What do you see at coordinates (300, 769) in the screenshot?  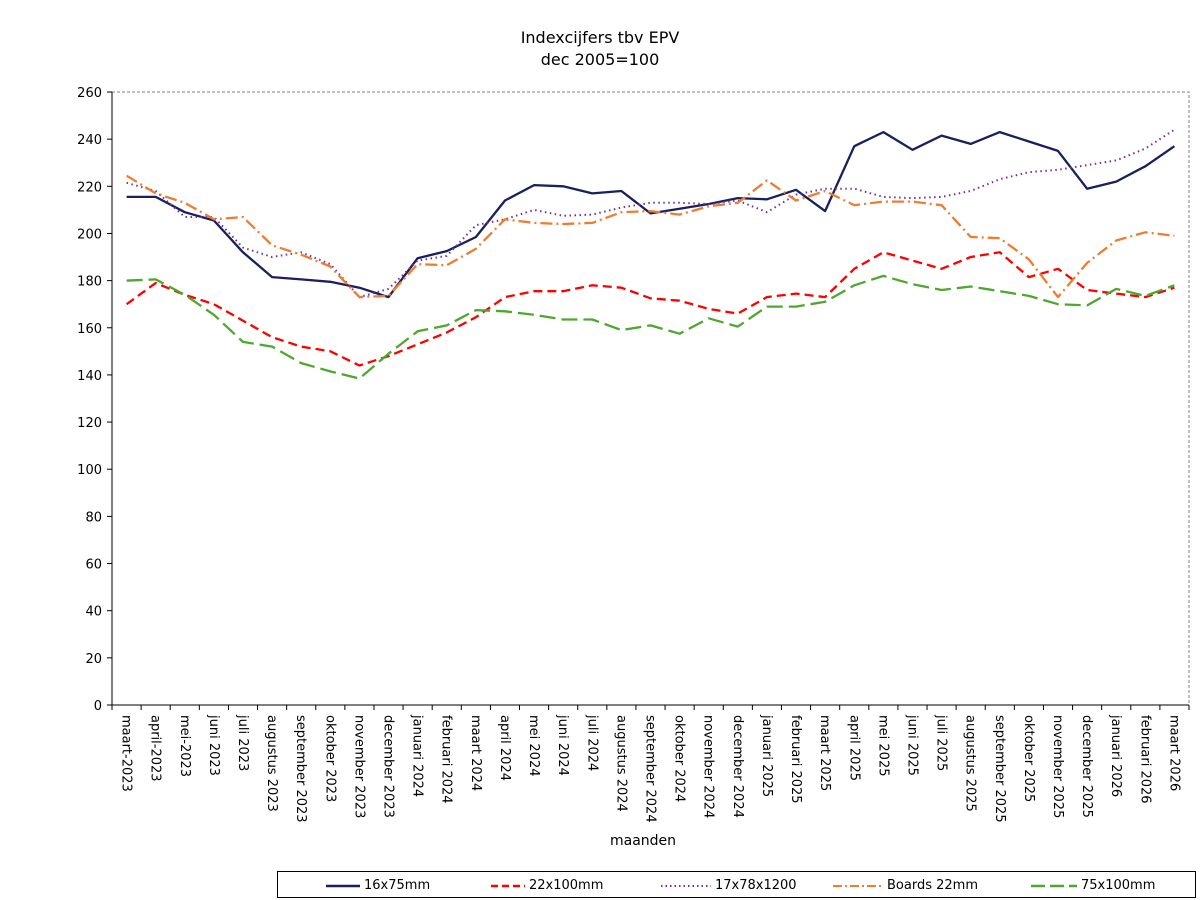 I see `x-tick-label: september 2023` at bounding box center [300, 769].